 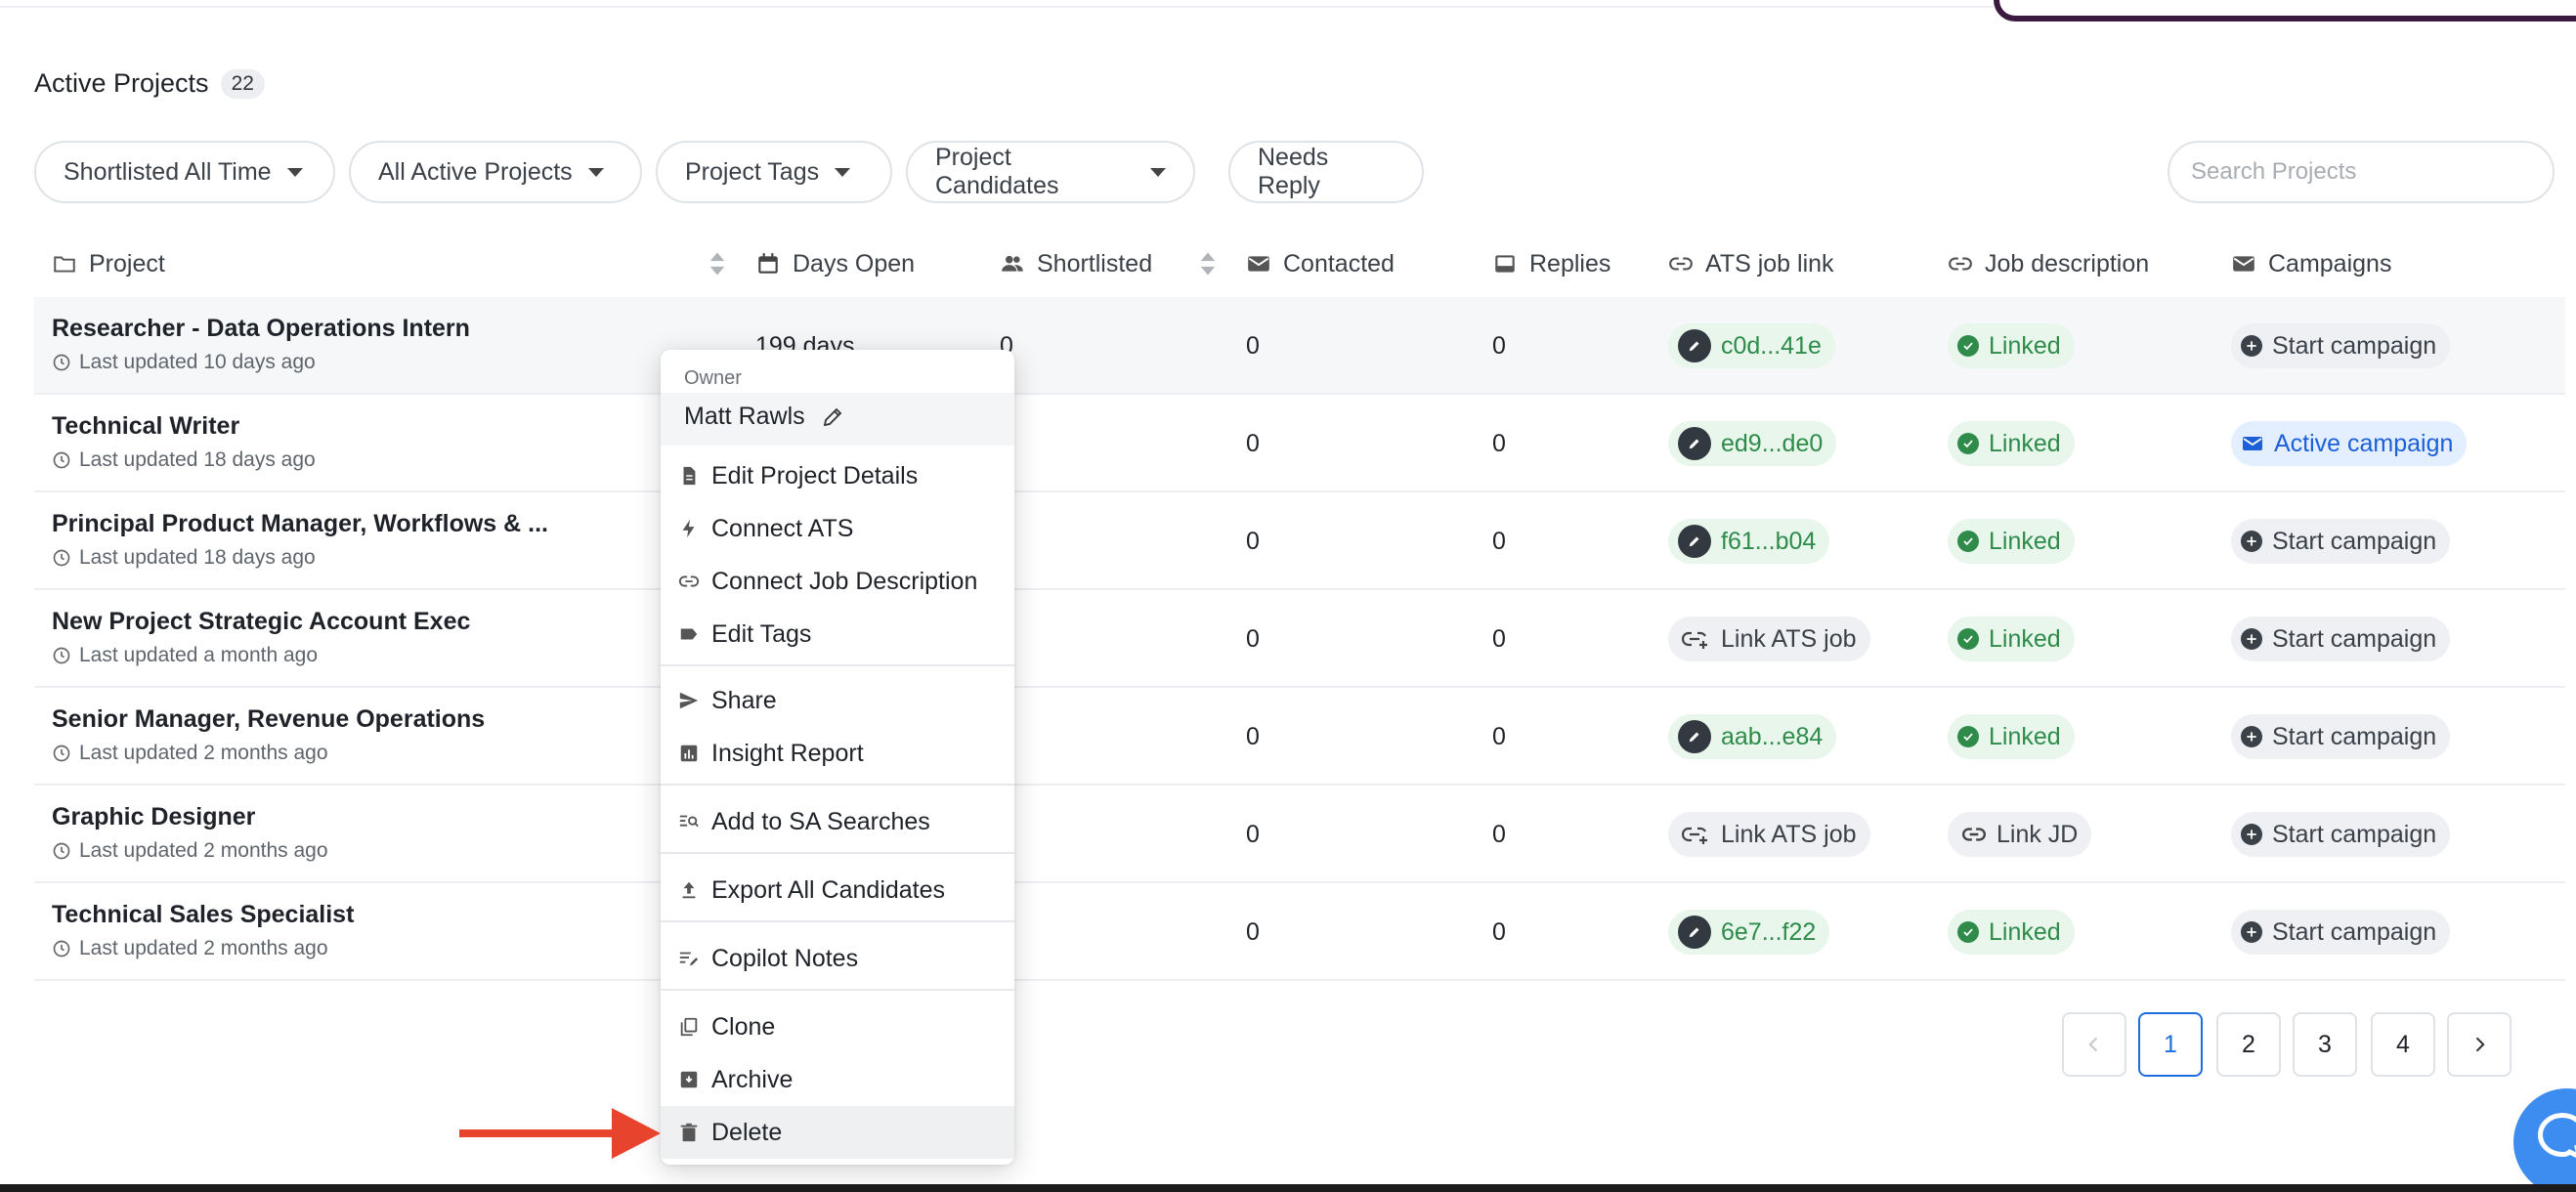 I want to click on project-name: New Project Strategic Account Exec, so click(x=261, y=621).